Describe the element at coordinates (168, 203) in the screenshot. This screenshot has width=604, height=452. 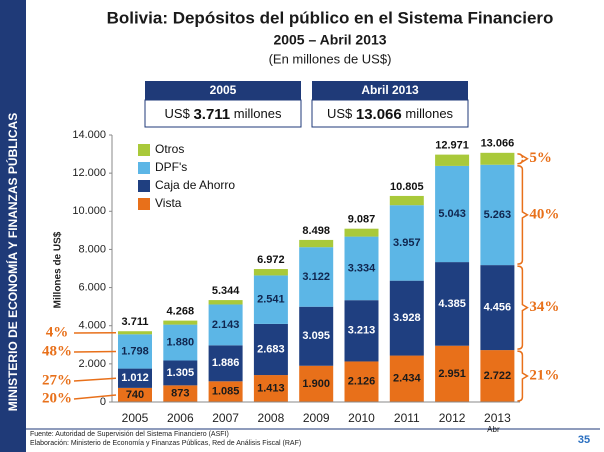
I see `legend-label: Vista` at that location.